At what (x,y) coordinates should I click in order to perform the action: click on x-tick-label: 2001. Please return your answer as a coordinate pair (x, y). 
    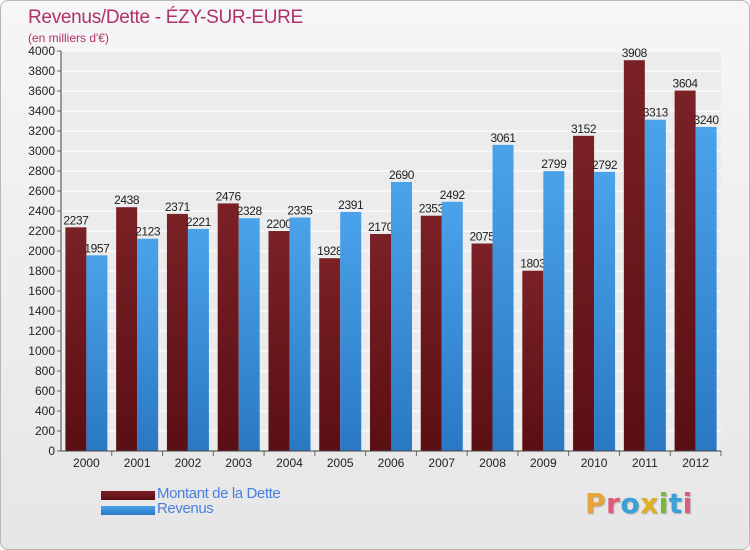
    Looking at the image, I should click on (137, 463).